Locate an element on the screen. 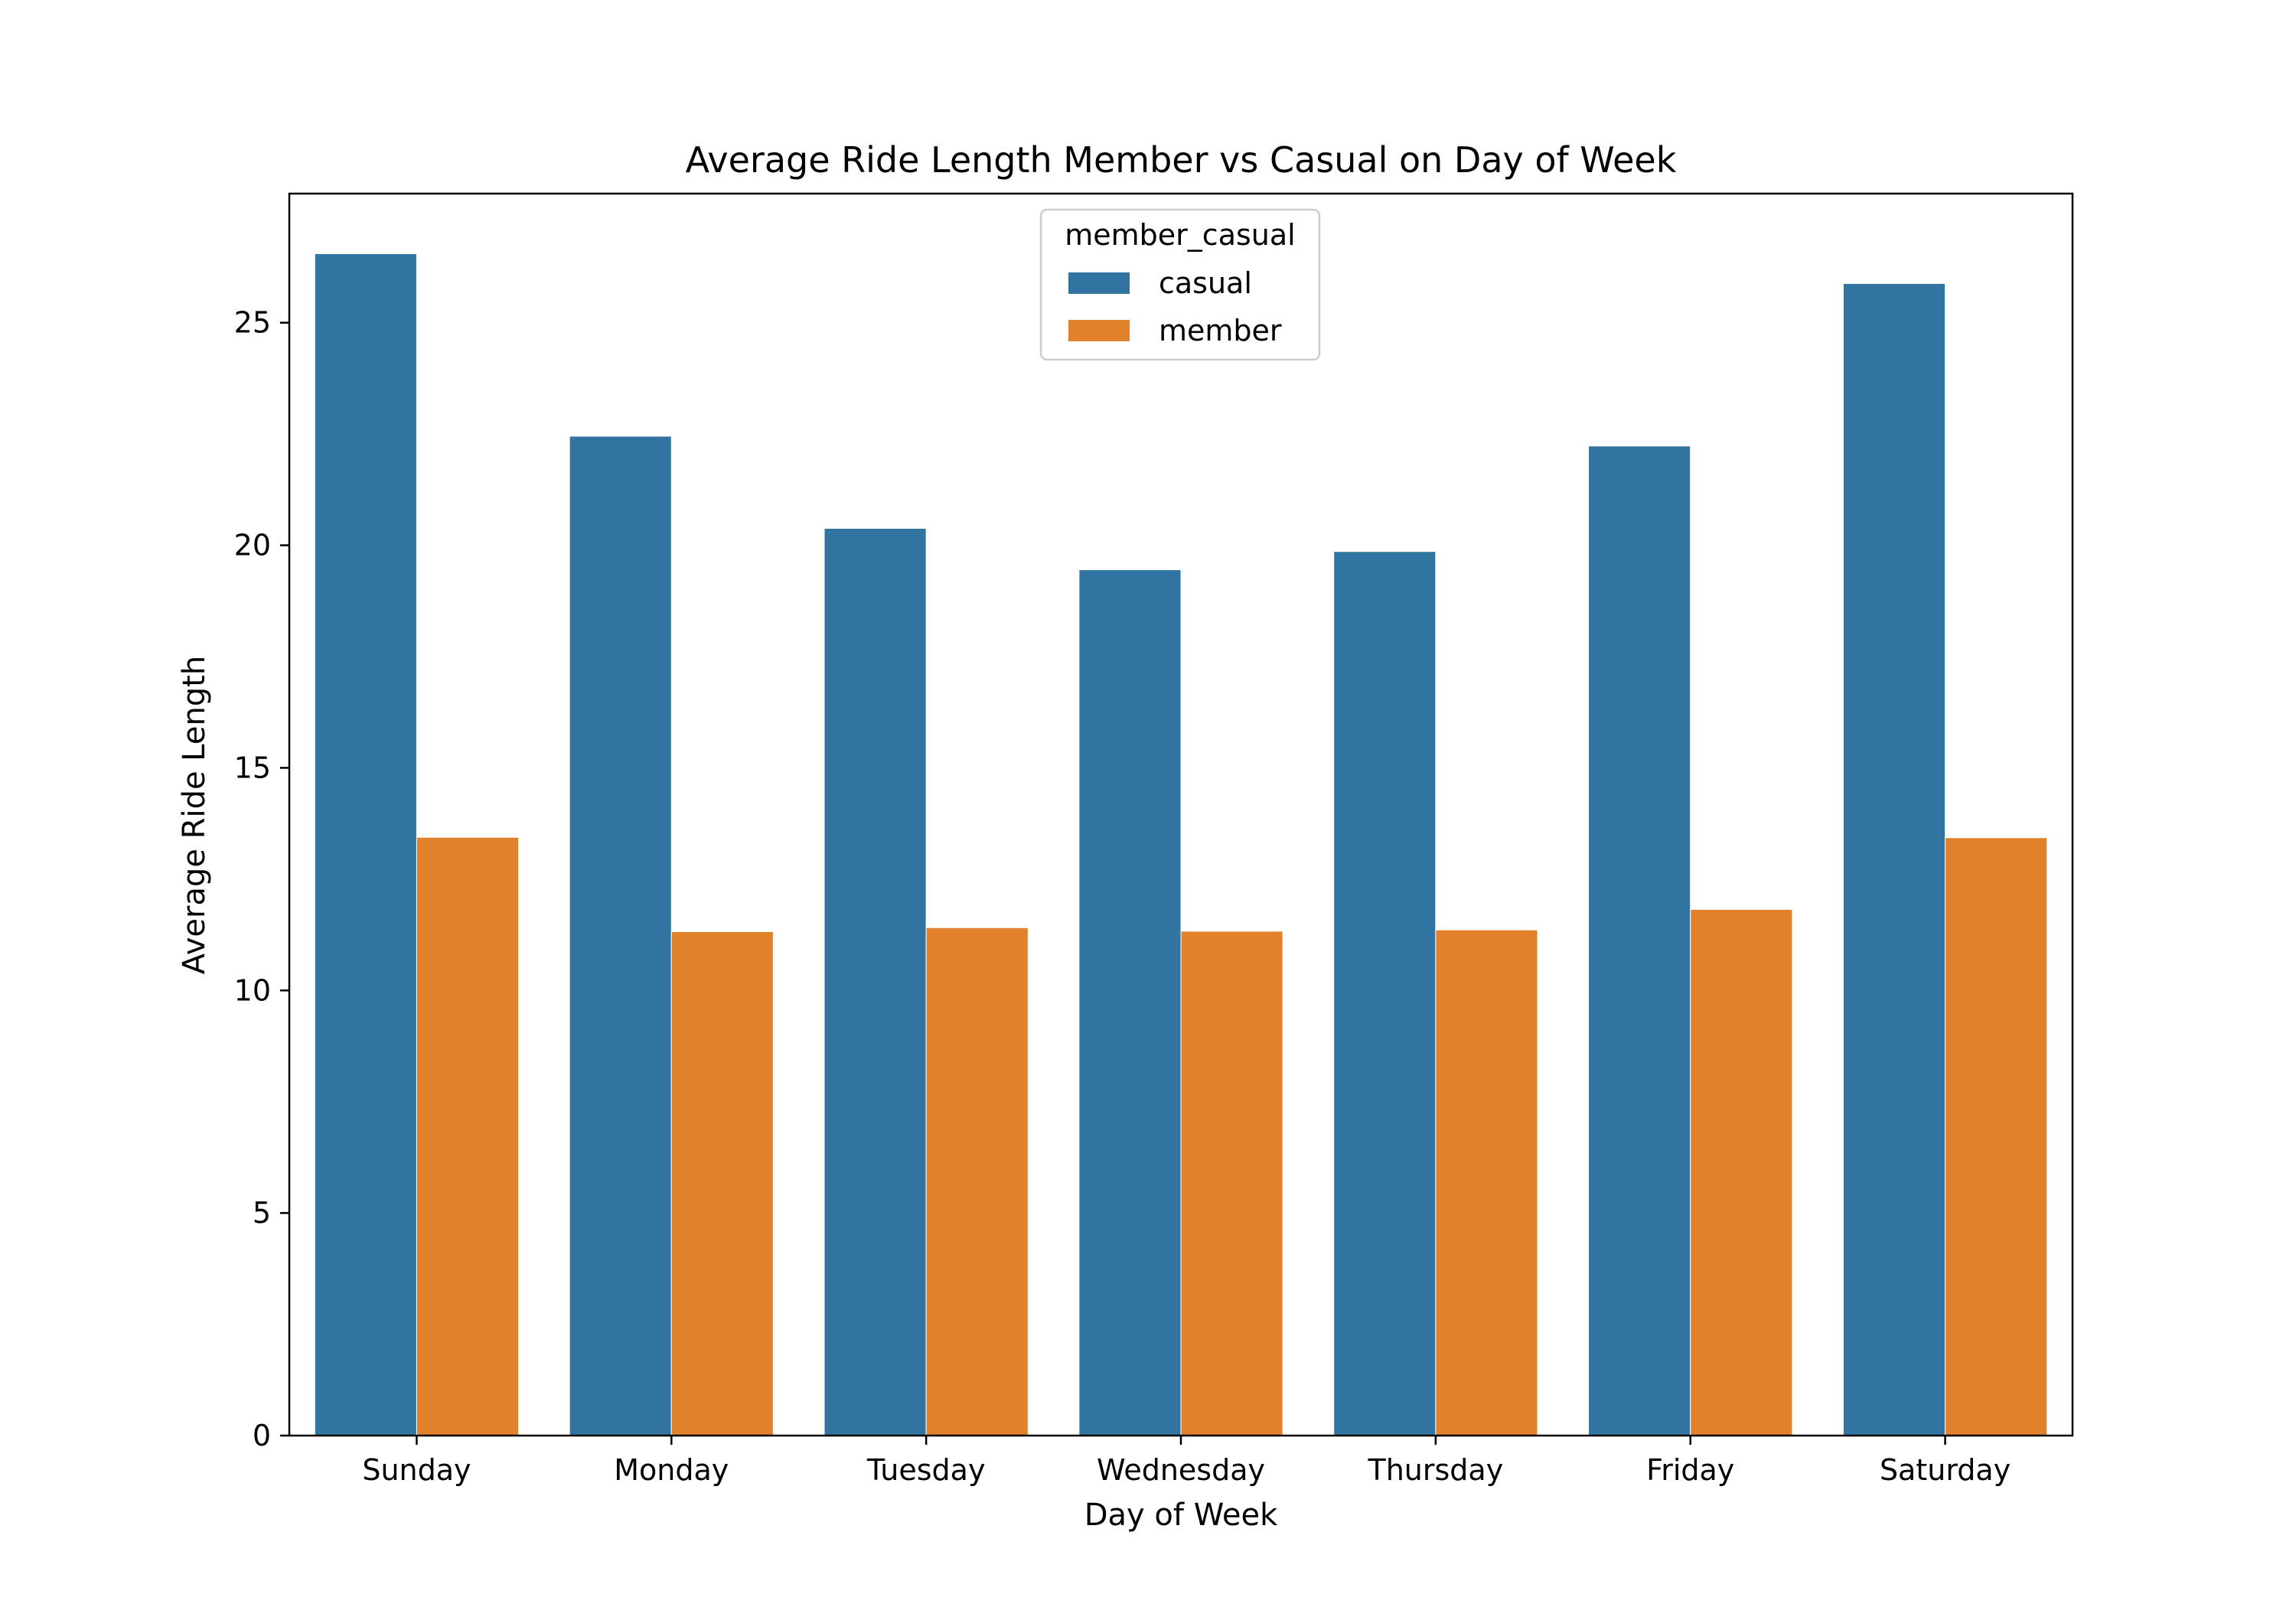 This screenshot has width=2296, height=1607. y-axis: 0 5 10 15 20 25 is located at coordinates (261, 879).